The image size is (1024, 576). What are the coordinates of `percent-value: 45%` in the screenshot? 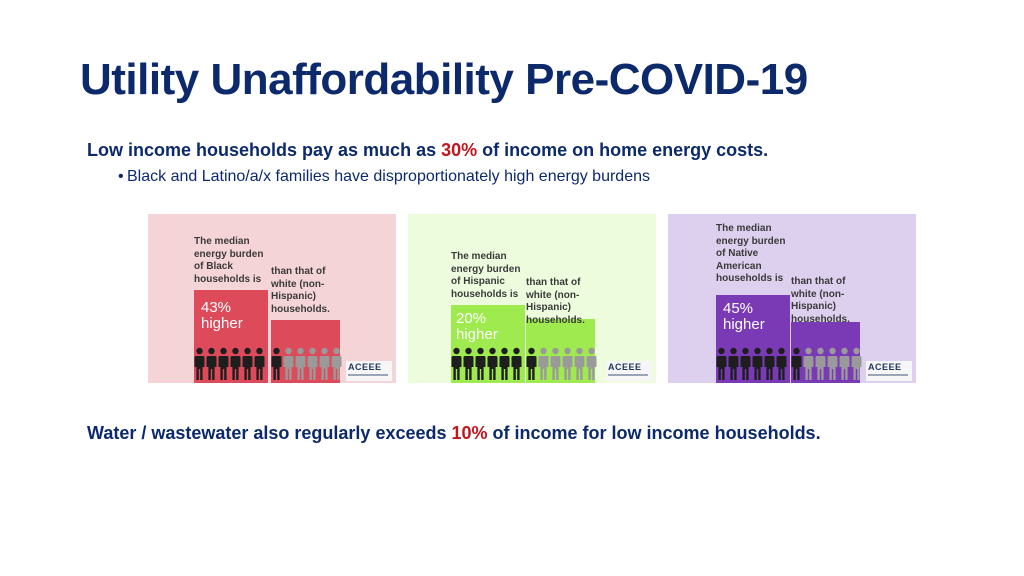 It's located at (738, 308).